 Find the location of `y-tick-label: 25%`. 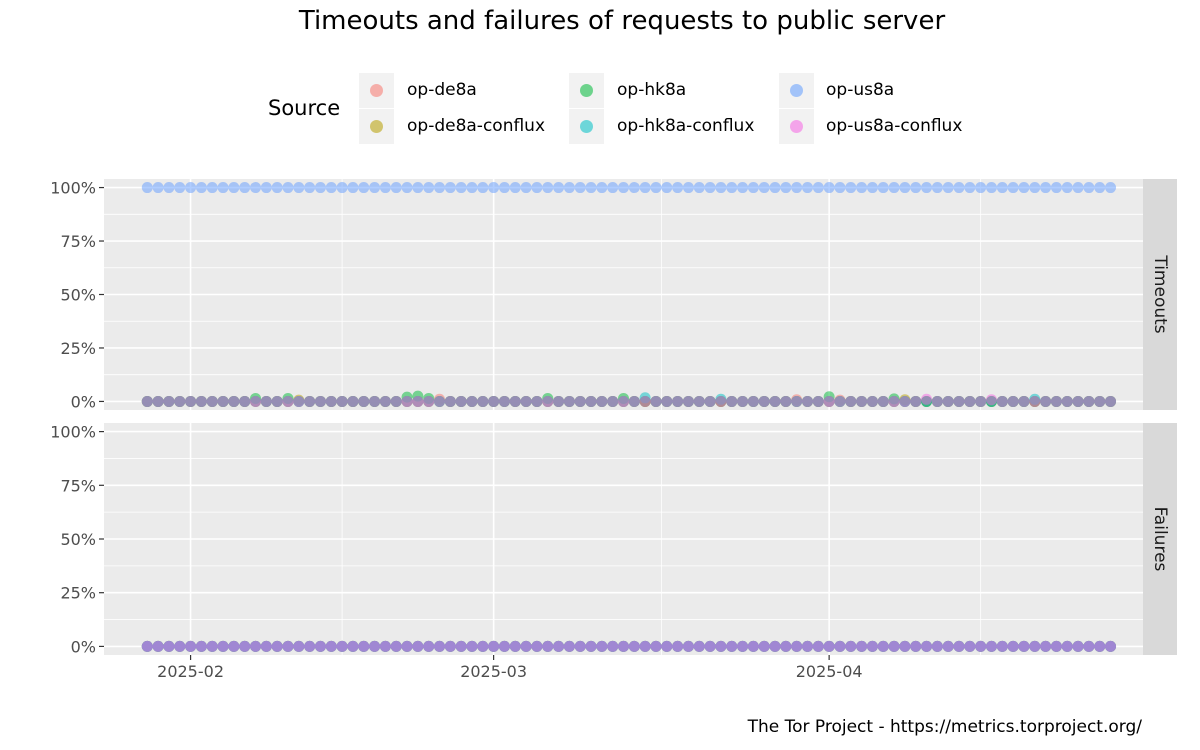

y-tick-label: 25% is located at coordinates (78, 348).